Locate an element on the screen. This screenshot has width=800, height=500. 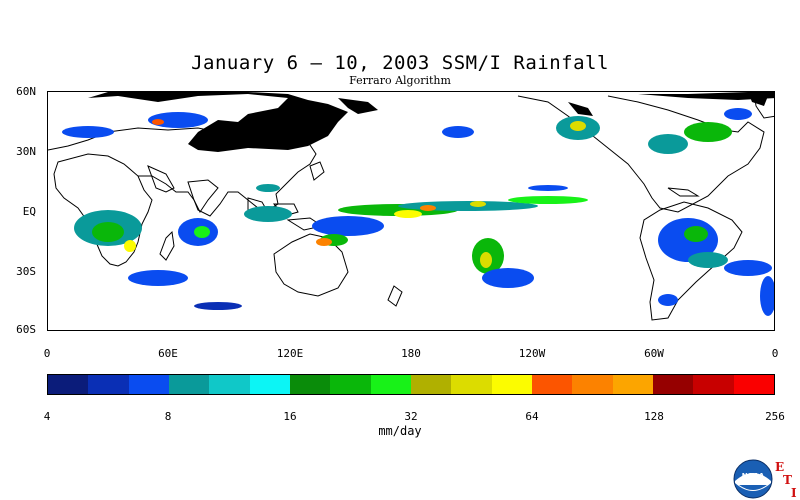
colorbar-tick-8: 8 is located at coordinates (168, 416).